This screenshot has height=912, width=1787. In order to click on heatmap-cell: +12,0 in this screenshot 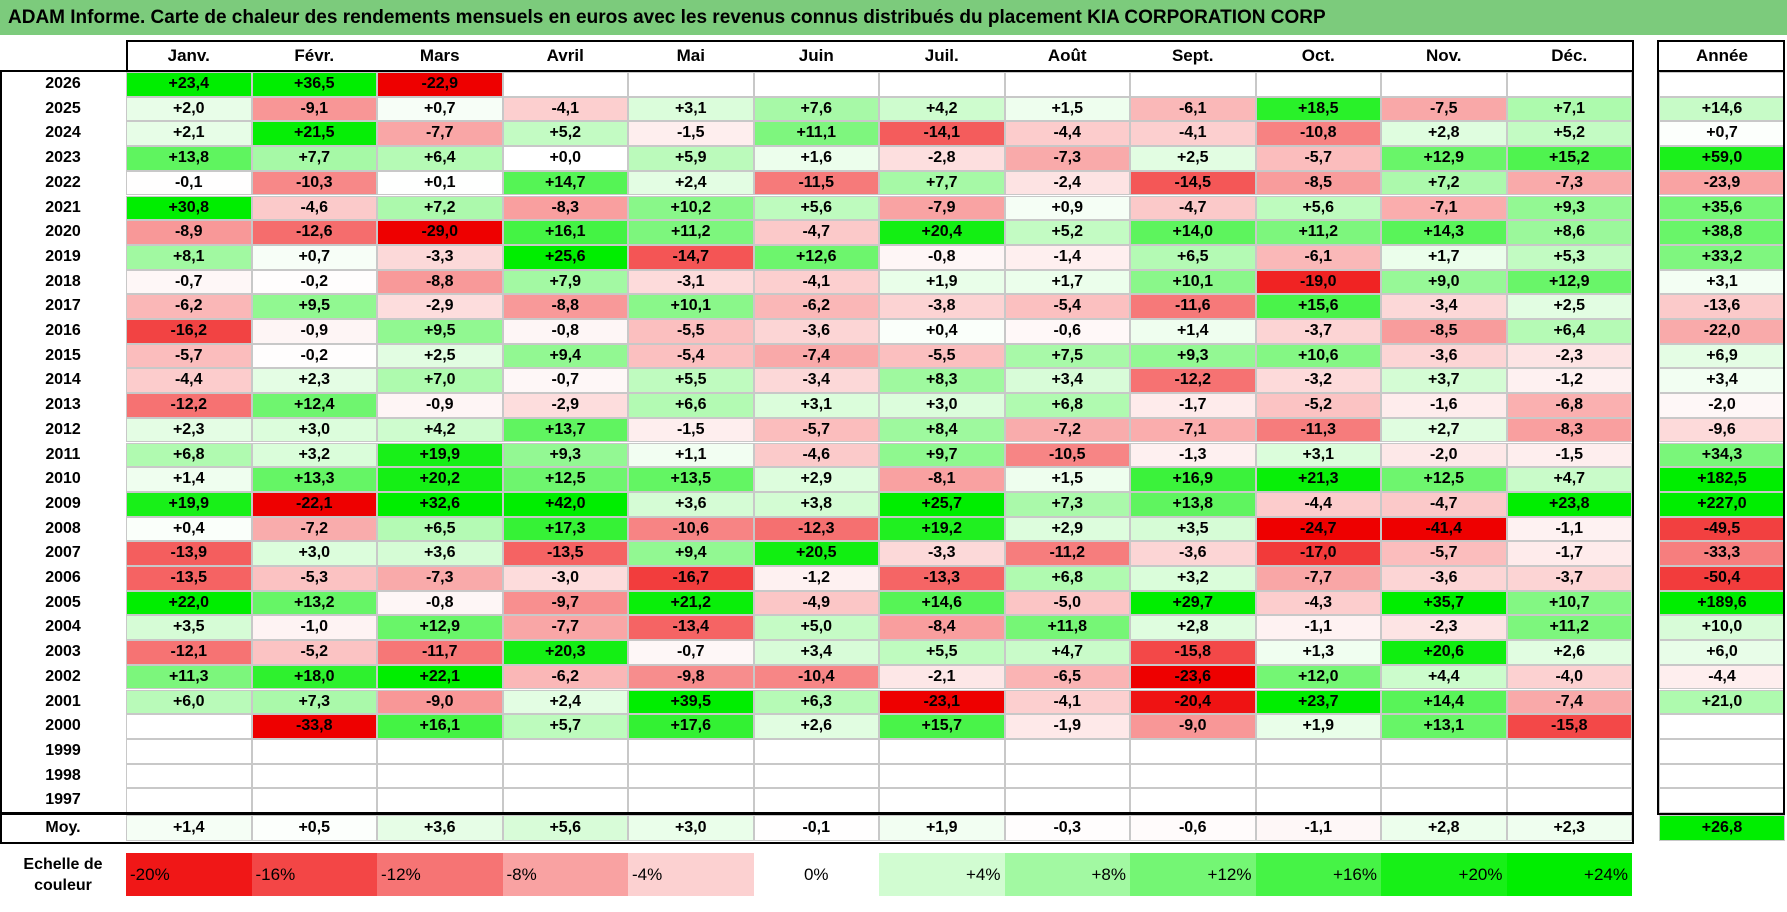, I will do `click(1318, 677)`.